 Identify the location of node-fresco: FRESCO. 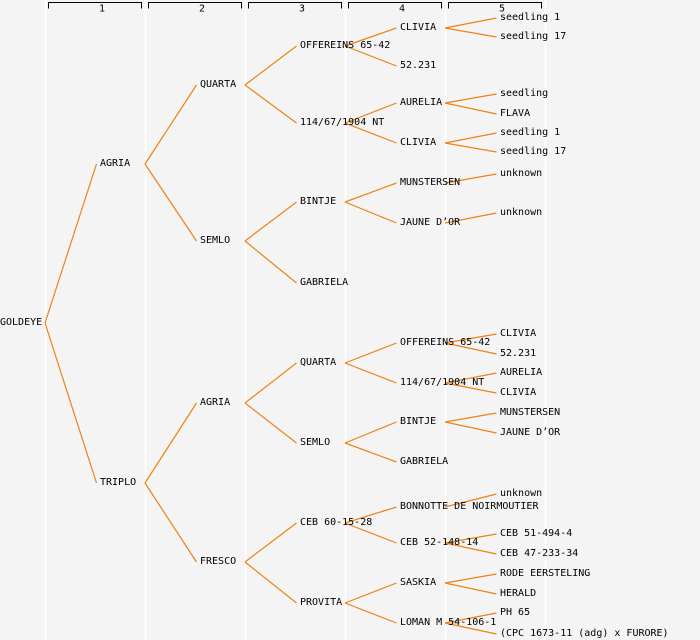
(218, 561).